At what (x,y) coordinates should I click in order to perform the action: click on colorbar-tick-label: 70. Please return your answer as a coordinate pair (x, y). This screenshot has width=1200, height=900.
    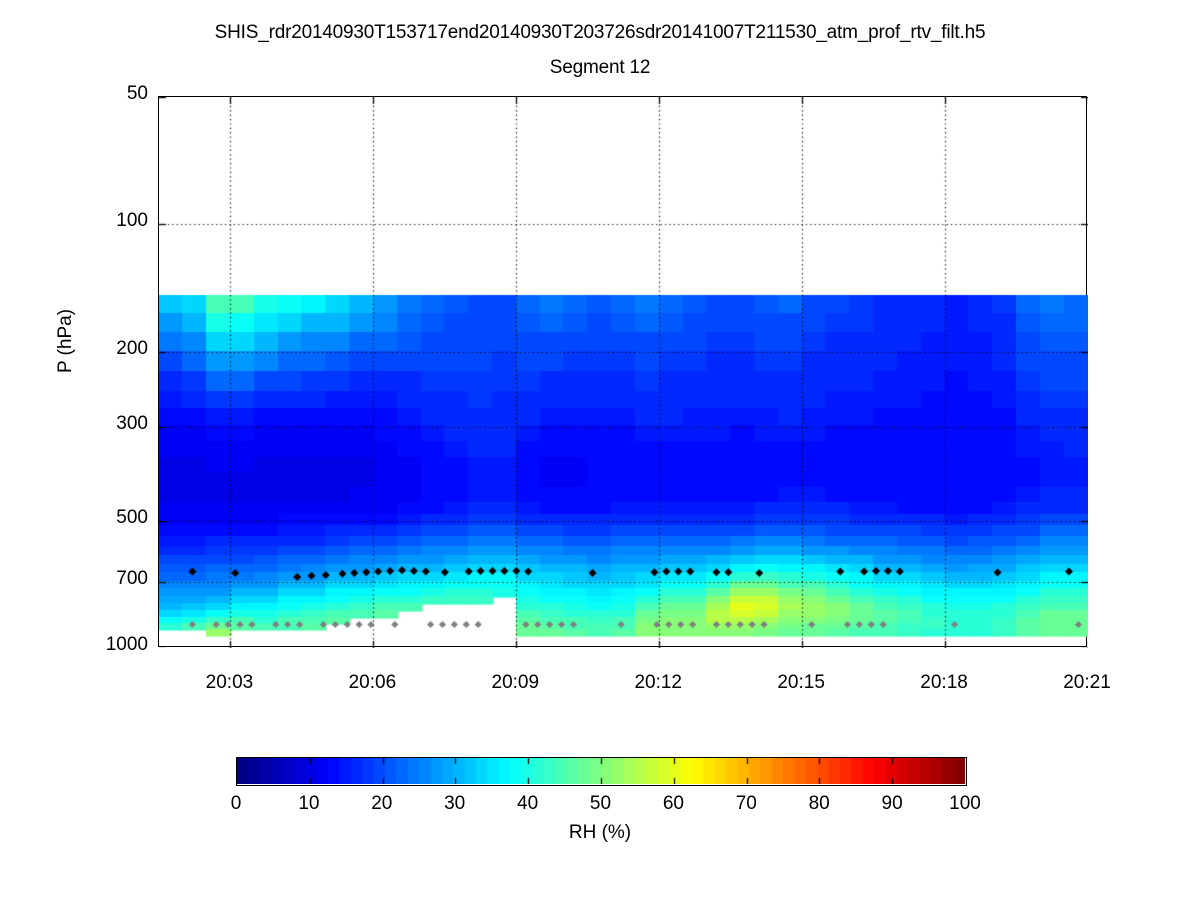
    Looking at the image, I should click on (746, 803).